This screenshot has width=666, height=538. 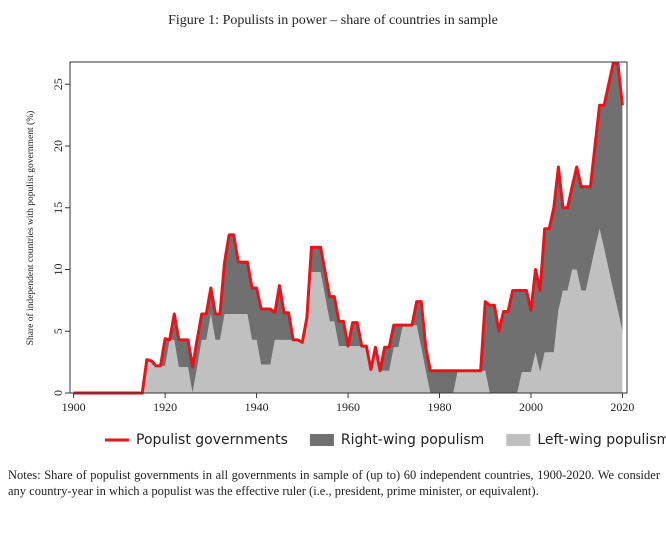 I want to click on legend-item: Right-wing populism, so click(x=396, y=440).